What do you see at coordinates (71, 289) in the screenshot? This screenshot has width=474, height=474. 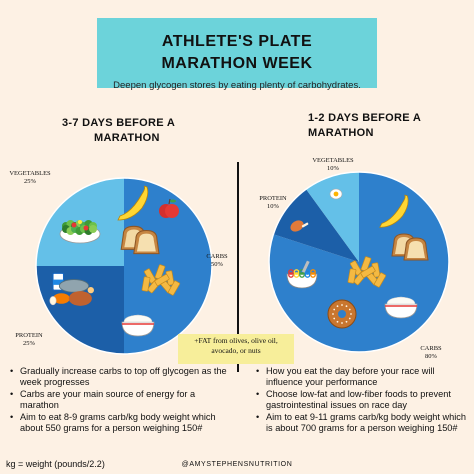 I see `protein-foods-icon` at bounding box center [71, 289].